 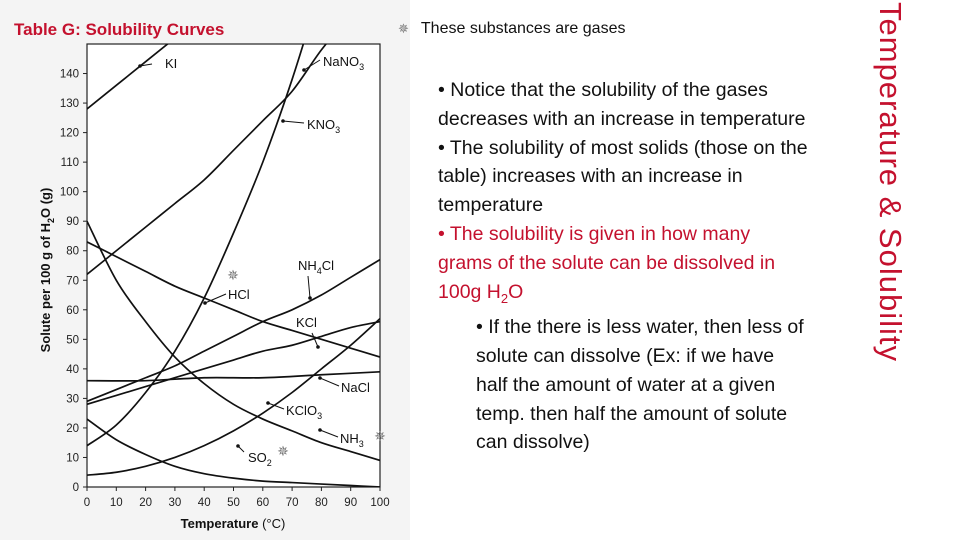 What do you see at coordinates (239, 294) in the screenshot?
I see `curve-label-hcl: HCl` at bounding box center [239, 294].